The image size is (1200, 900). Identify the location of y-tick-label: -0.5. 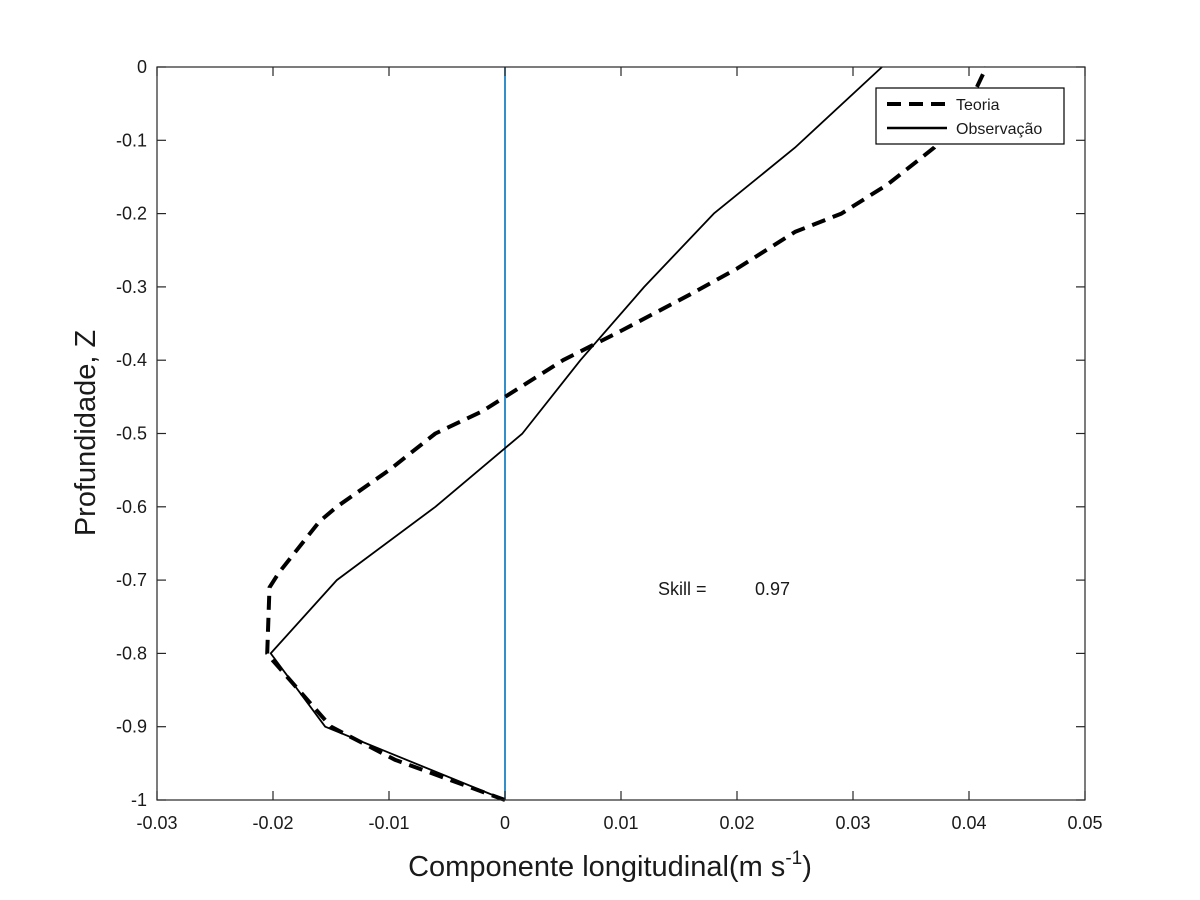
(131, 434).